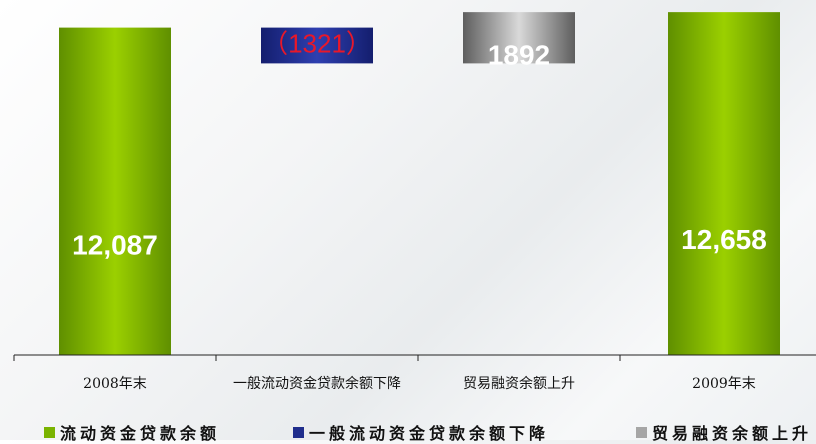 The width and height of the screenshot is (816, 444). Describe the element at coordinates (115, 384) in the screenshot. I see `category-label-0: 2008年末` at that location.